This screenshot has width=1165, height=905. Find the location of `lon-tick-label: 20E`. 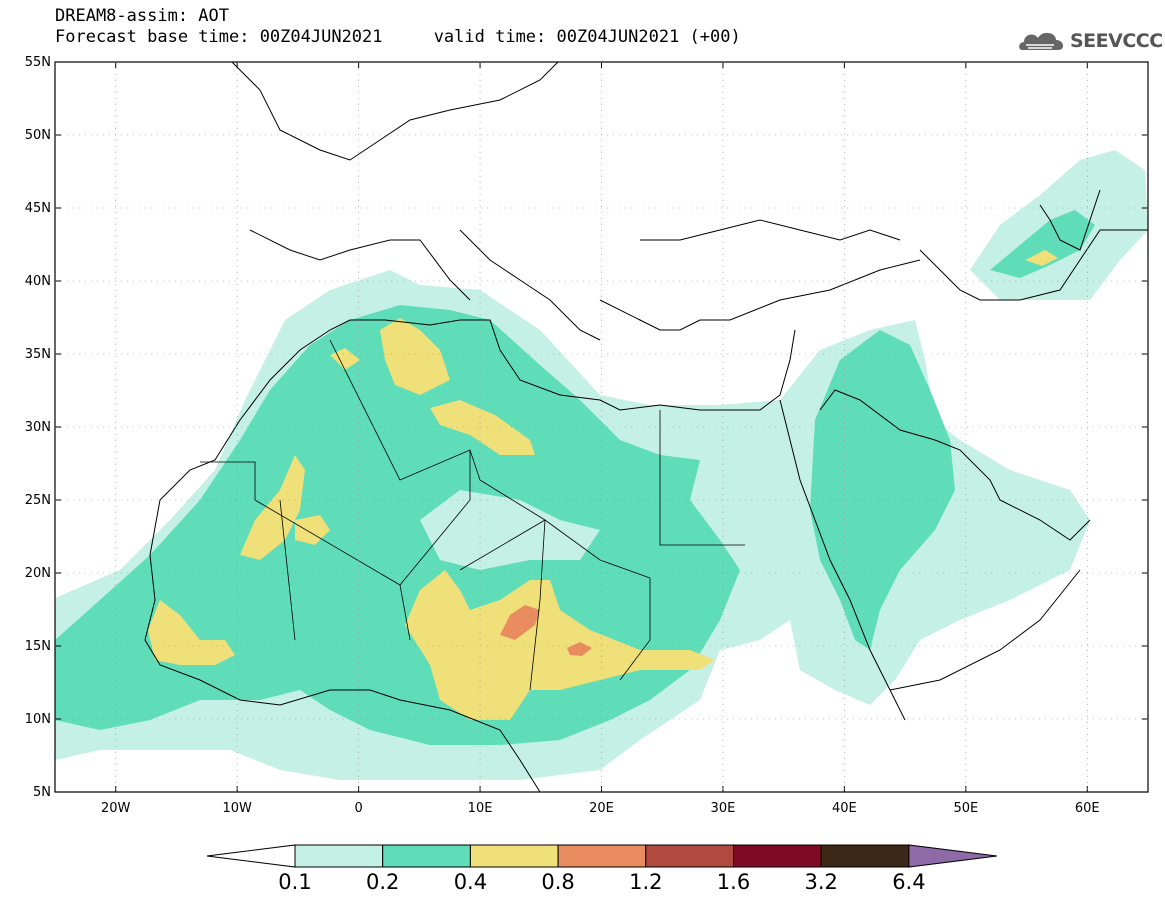

lon-tick-label: 20E is located at coordinates (601, 808).